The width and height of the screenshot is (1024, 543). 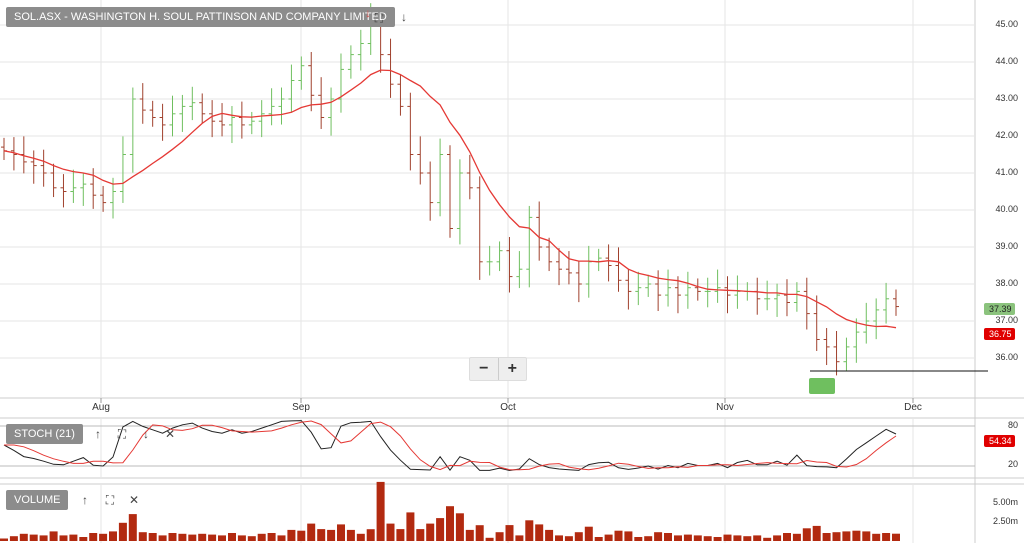 I want to click on time-marker-badge, so click(x=822, y=386).